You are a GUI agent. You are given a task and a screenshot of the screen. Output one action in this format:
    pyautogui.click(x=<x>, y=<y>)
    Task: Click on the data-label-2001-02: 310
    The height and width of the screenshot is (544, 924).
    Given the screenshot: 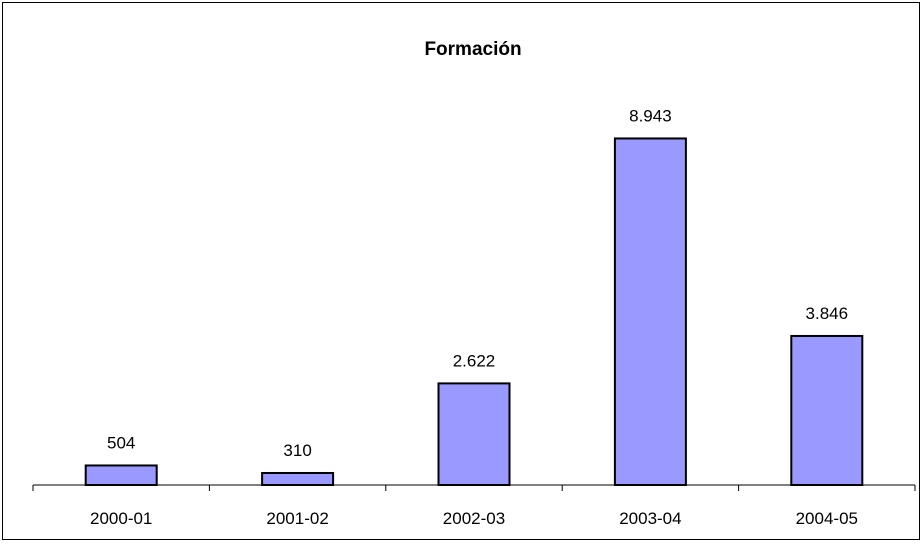 What is the action you would take?
    pyautogui.click(x=297, y=450)
    